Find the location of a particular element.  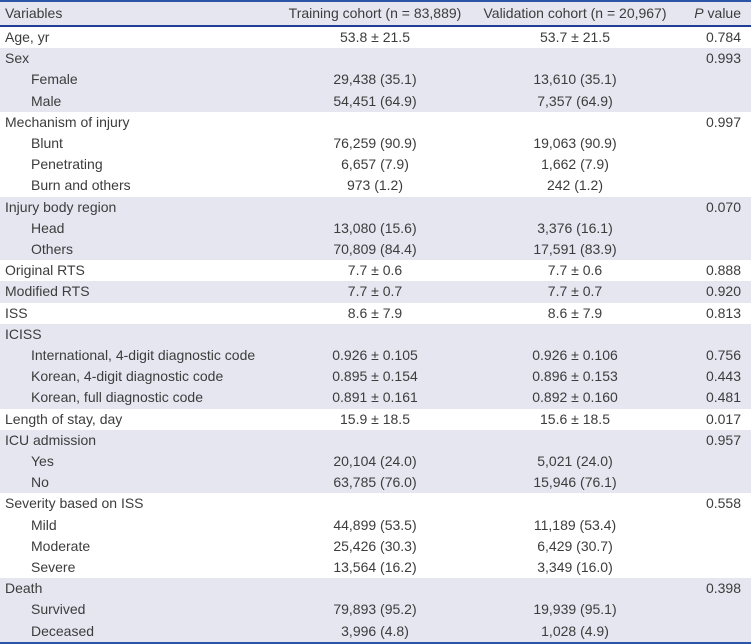

training-value-cell: 973 (1.2) is located at coordinates (375, 185).